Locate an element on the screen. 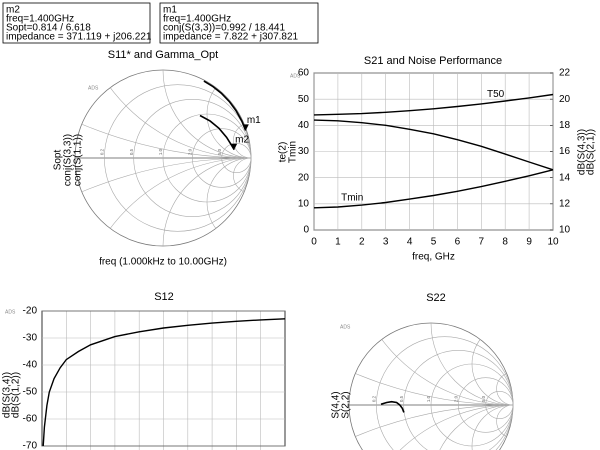 The image size is (600, 450). x-tick-label: 8 is located at coordinates (505, 242).